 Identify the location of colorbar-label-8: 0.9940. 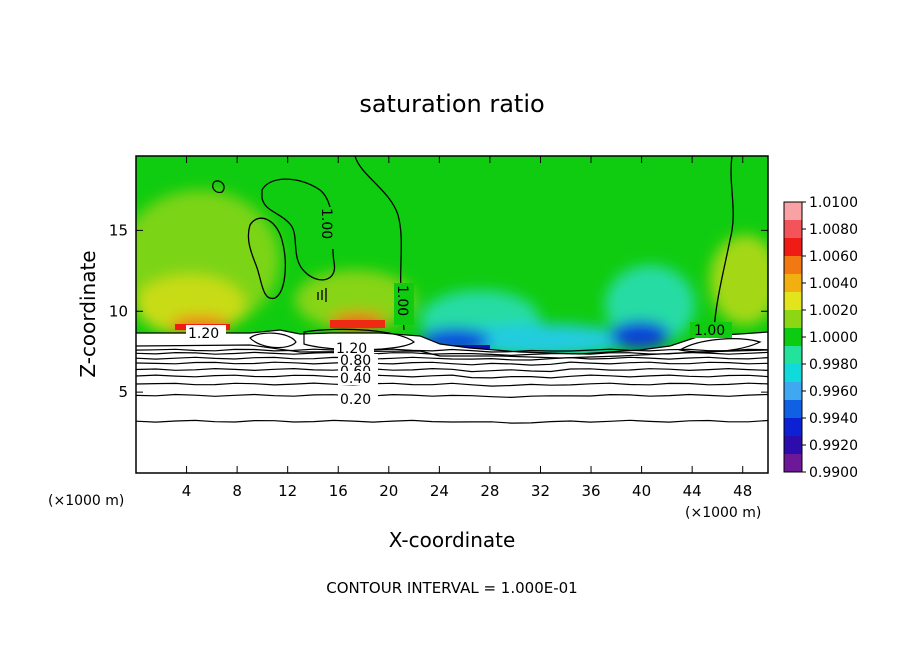
(833, 419).